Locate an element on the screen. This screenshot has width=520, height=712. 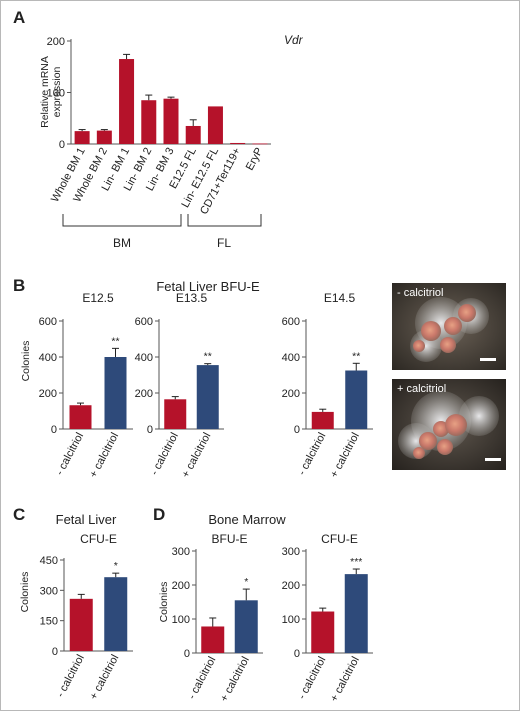
d-bfu-e-ytick-label: 100 is located at coordinates (181, 620).